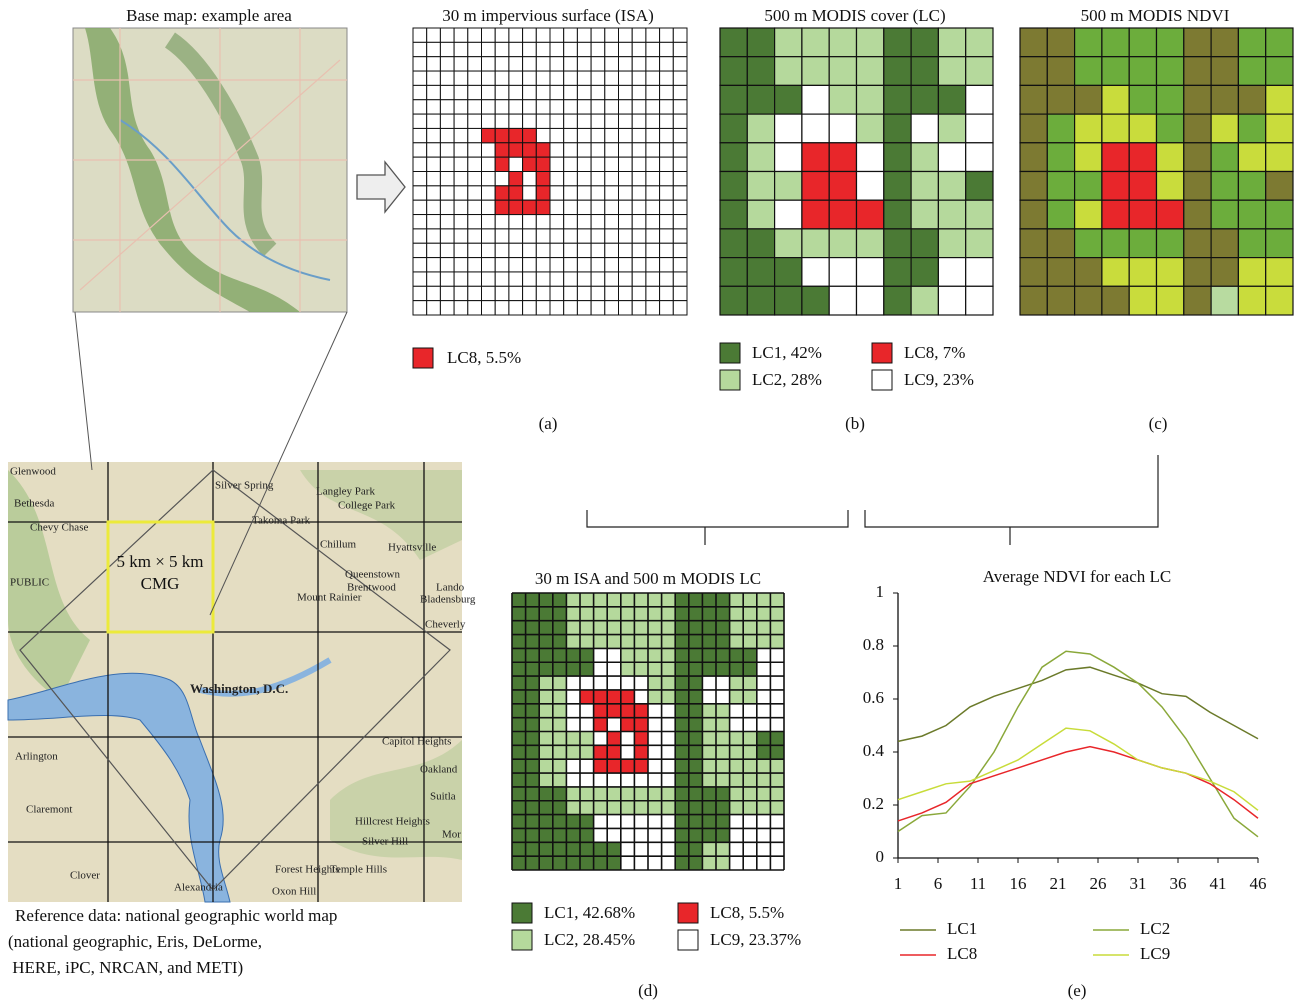  Describe the element at coordinates (1258, 883) in the screenshot. I see `x-tick-label: 46` at that location.